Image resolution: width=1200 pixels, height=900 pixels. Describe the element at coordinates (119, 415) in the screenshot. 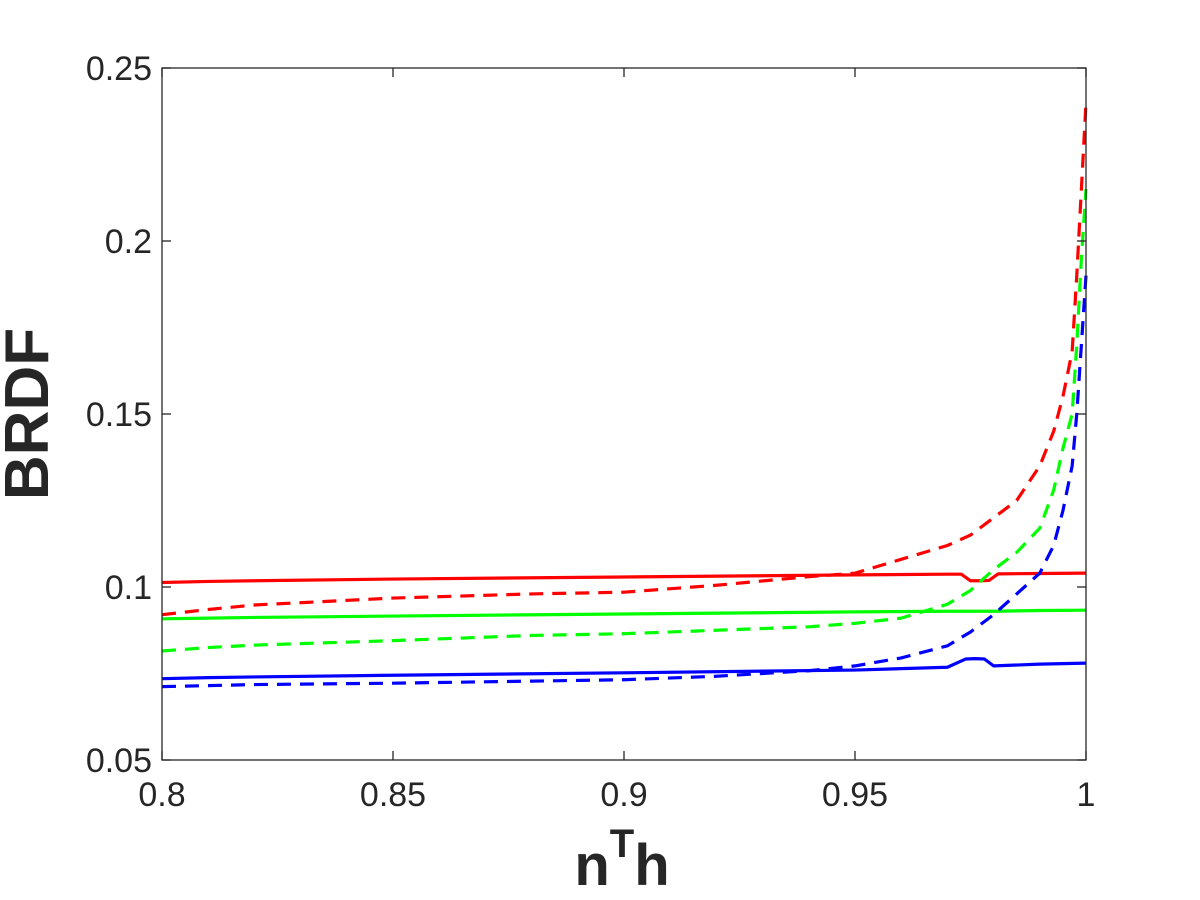

I see `y-tick-label: 0.15` at that location.